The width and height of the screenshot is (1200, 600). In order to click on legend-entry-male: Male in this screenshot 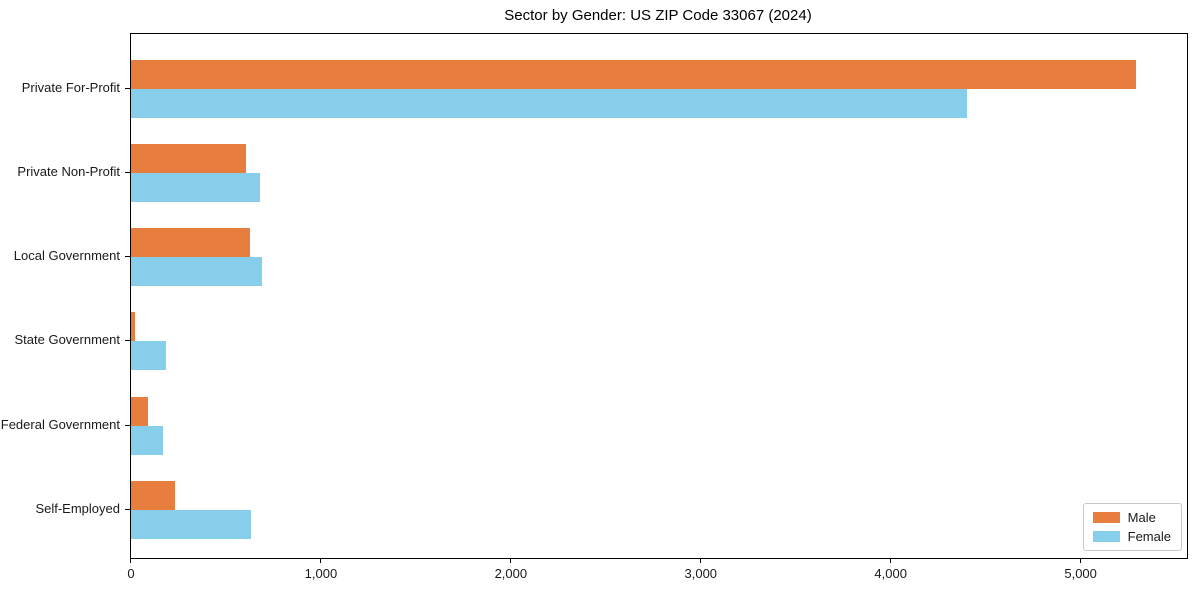, I will do `click(1131, 517)`.